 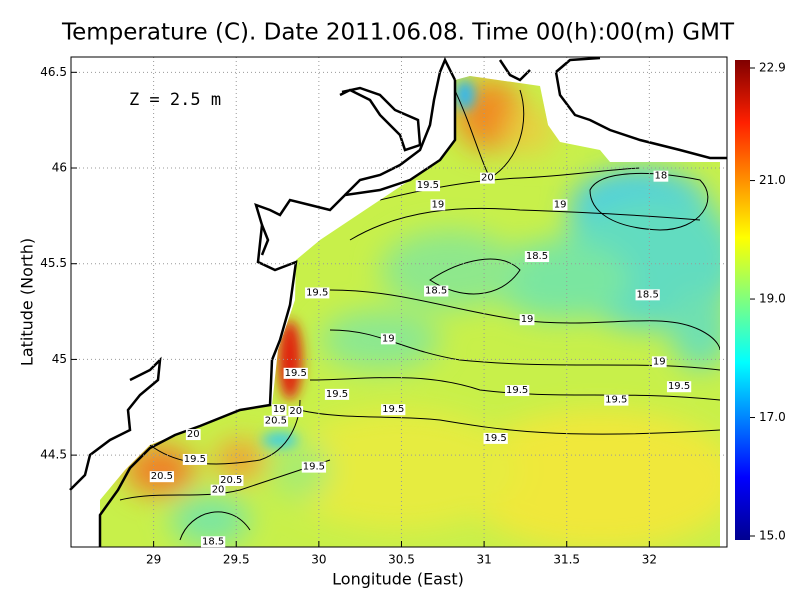 I want to click on x-tick-label: 29, so click(x=153, y=560).